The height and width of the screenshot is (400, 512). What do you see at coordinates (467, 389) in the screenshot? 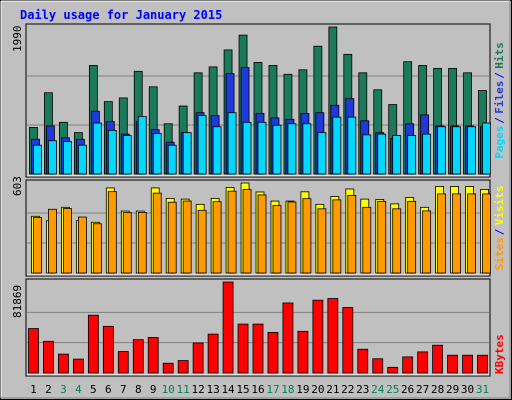
I see `x-tick-label-day-30: 30` at bounding box center [467, 389].